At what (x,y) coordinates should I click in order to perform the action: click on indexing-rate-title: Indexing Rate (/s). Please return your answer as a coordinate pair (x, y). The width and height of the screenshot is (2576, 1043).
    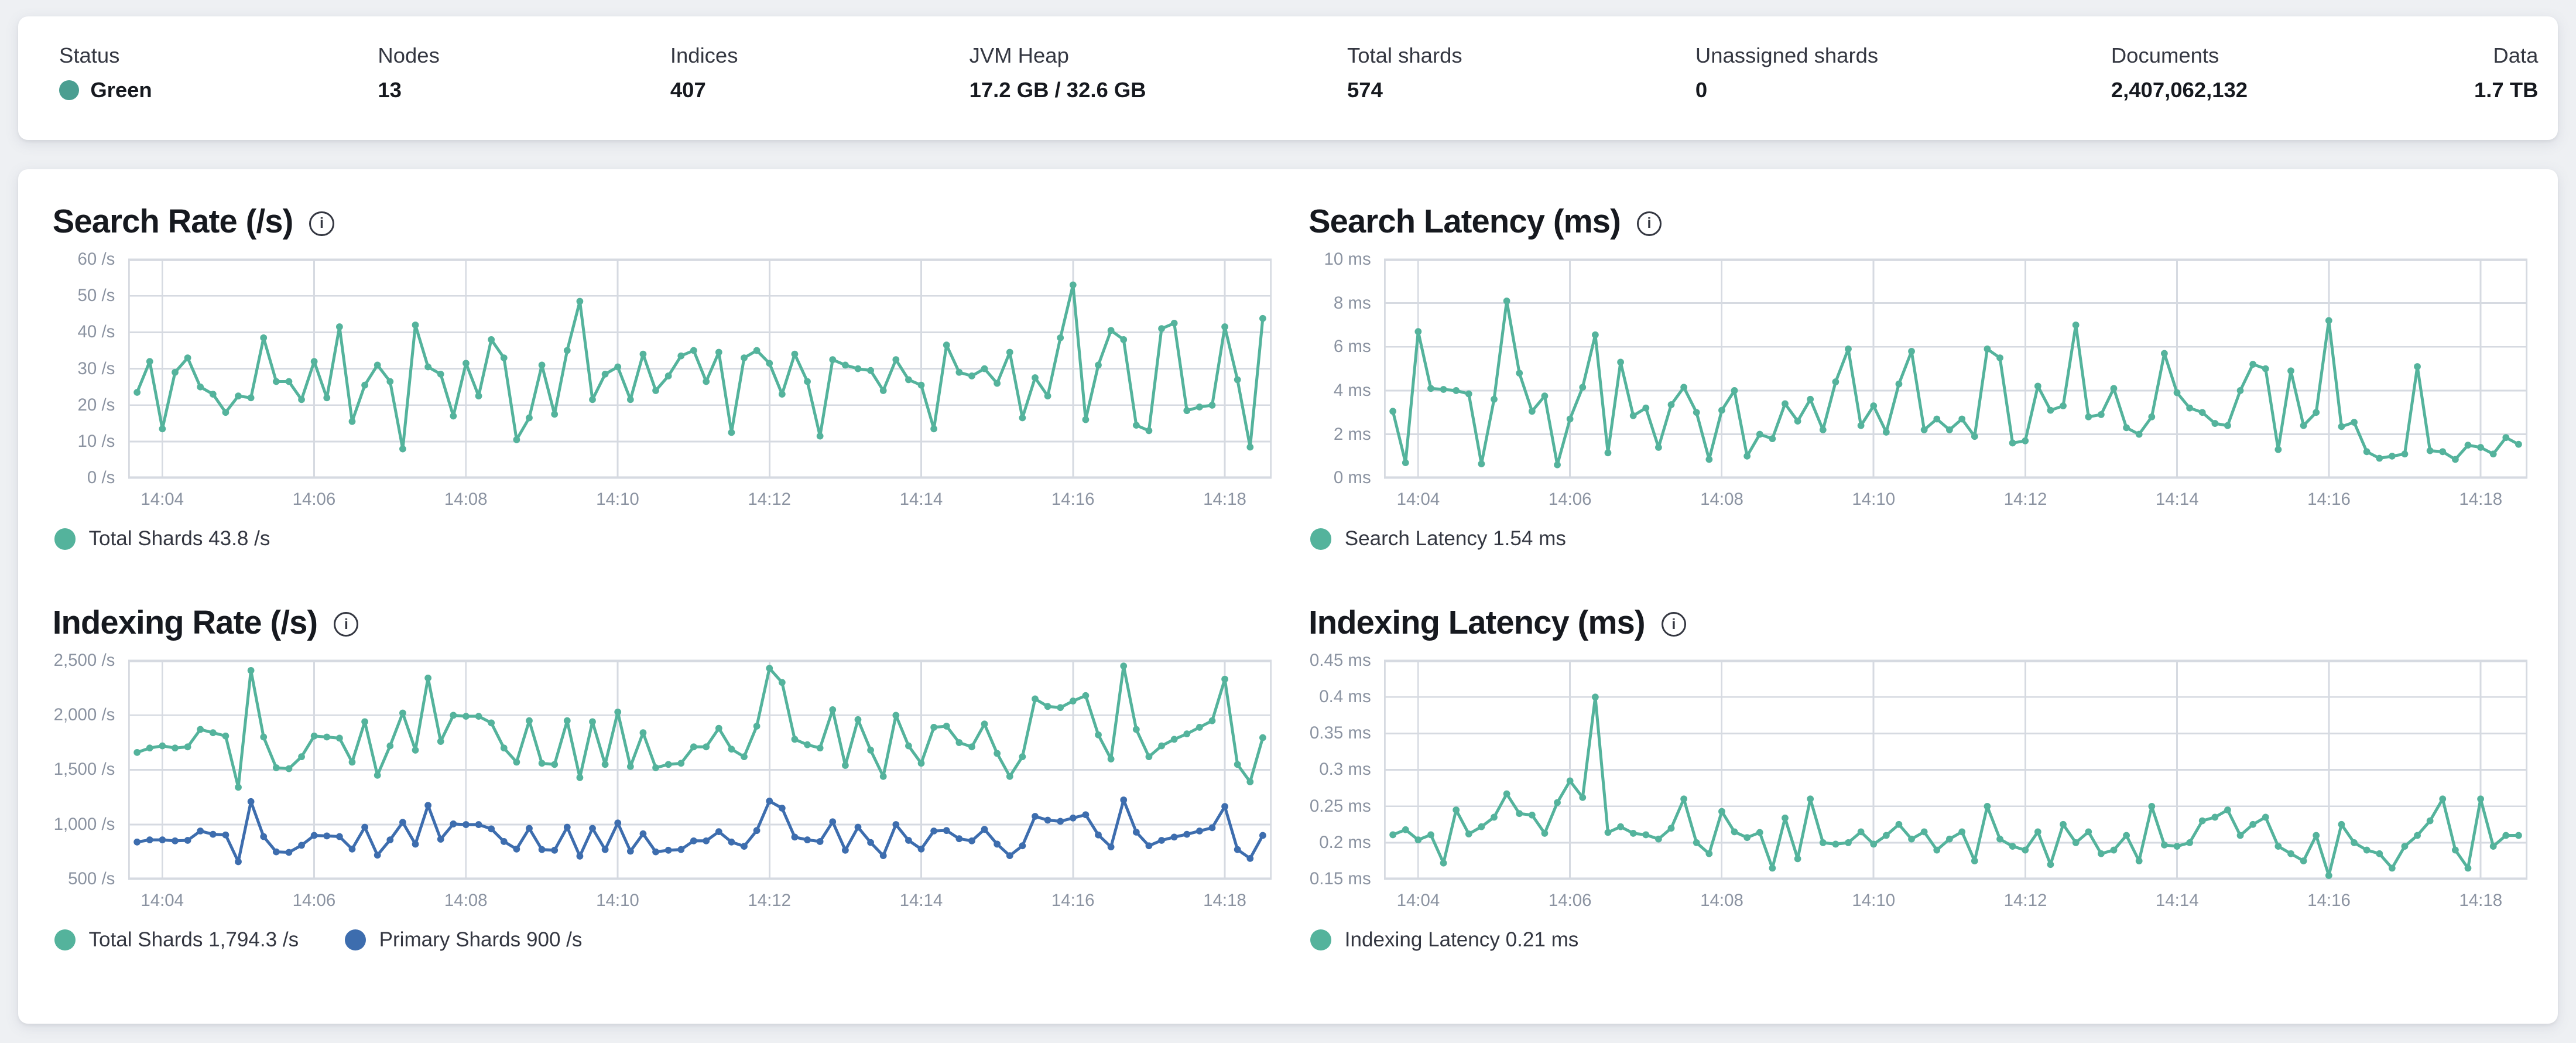
    Looking at the image, I should click on (185, 622).